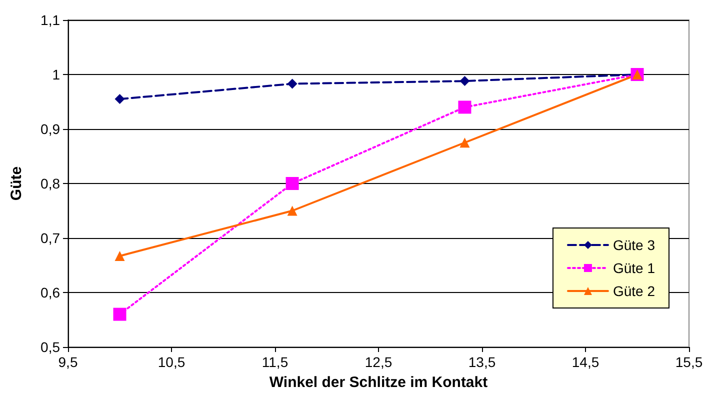  I want to click on y-tick-label: 1, so click(56, 74).